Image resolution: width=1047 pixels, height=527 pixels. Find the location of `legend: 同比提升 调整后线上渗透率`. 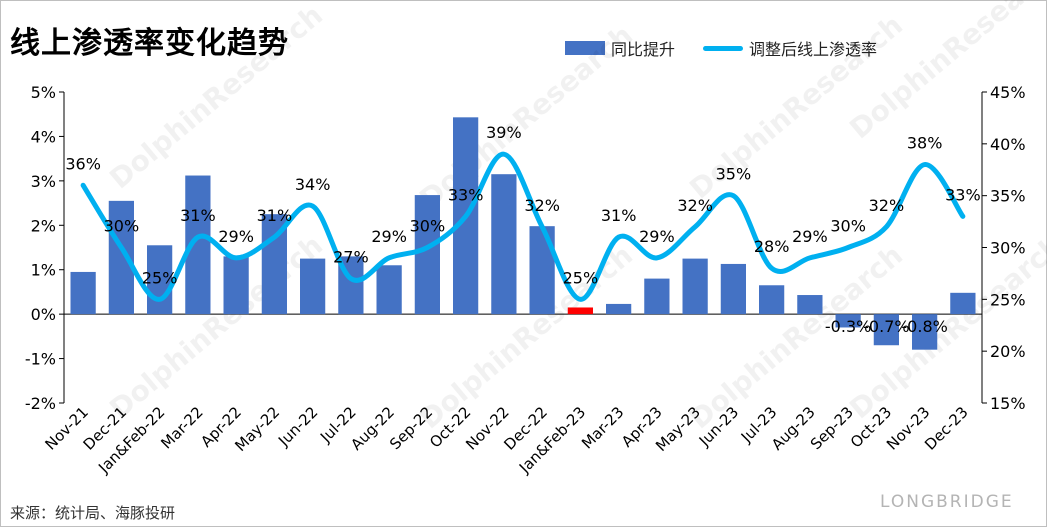

legend: 同比提升 调整后线上渗透率 is located at coordinates (721, 48).